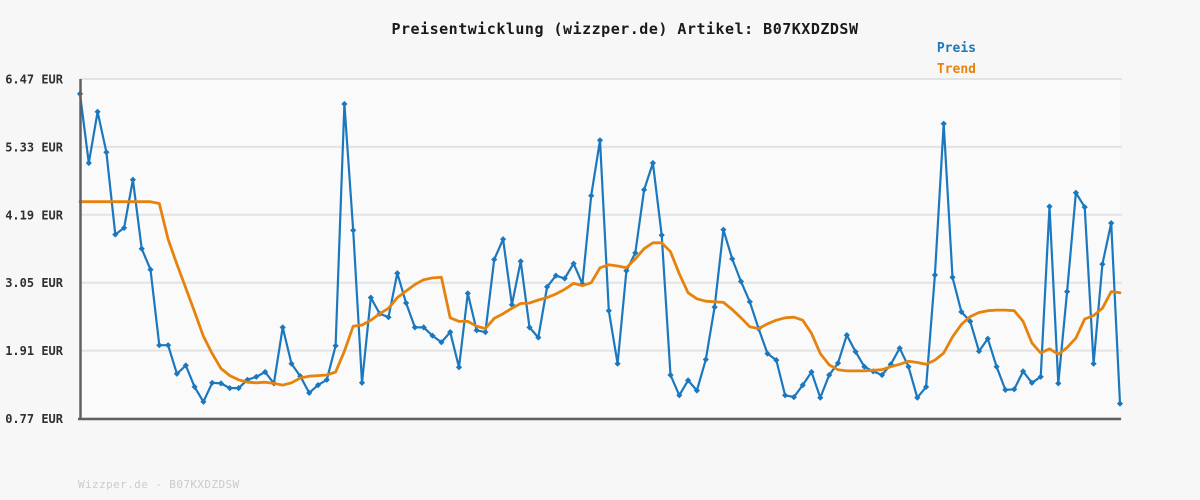  I want to click on y-axis-tick-label: 3.05 EUR, so click(34, 283).